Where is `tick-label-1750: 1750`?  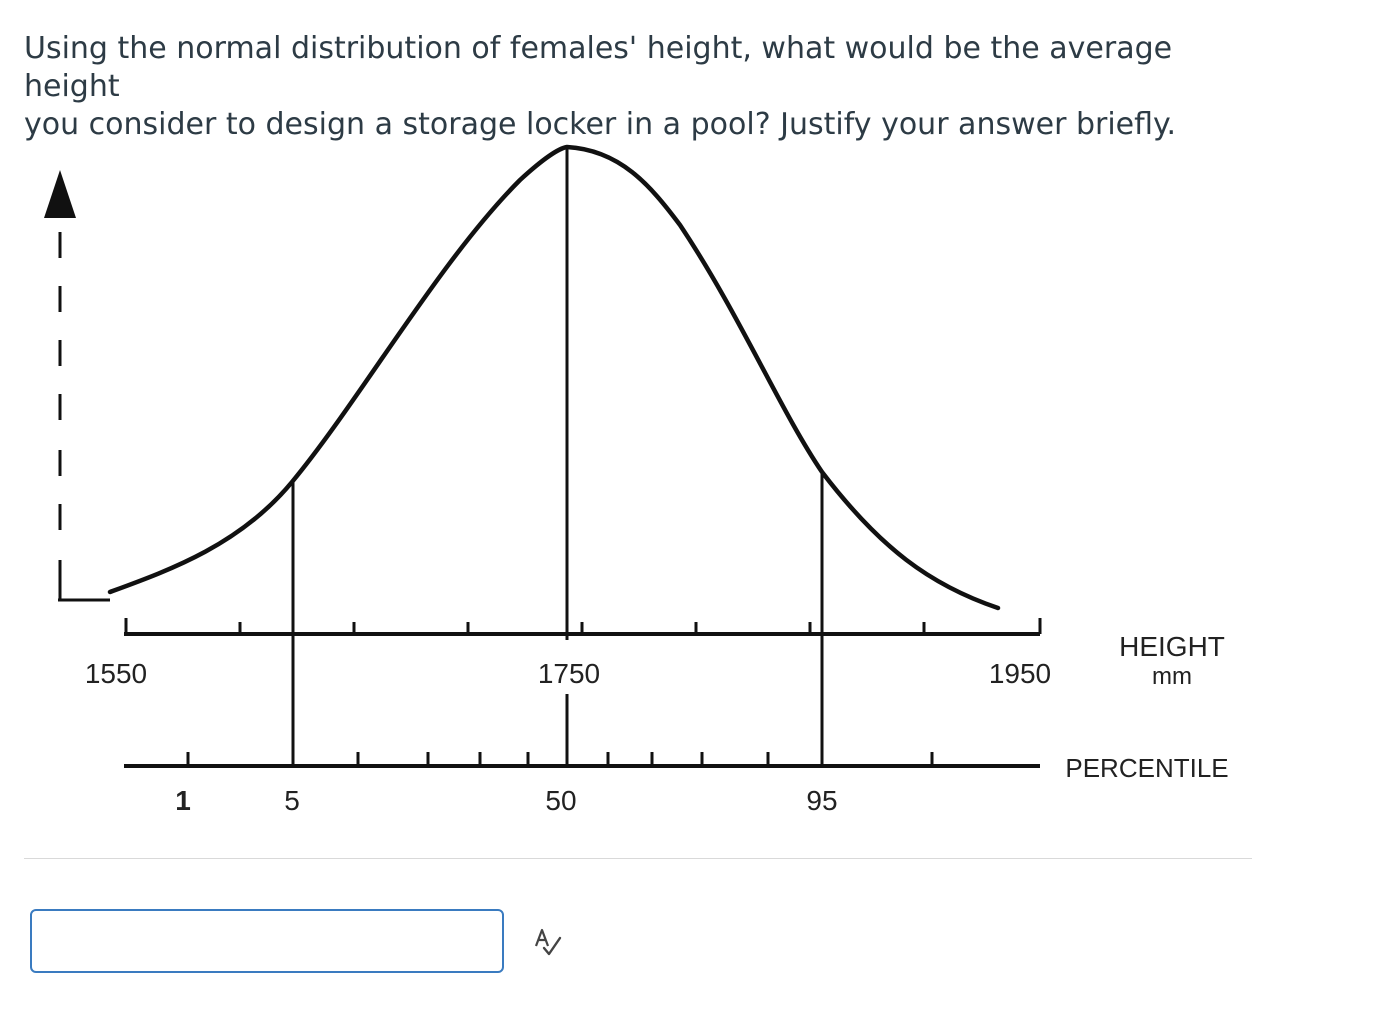 tick-label-1750: 1750 is located at coordinates (569, 673).